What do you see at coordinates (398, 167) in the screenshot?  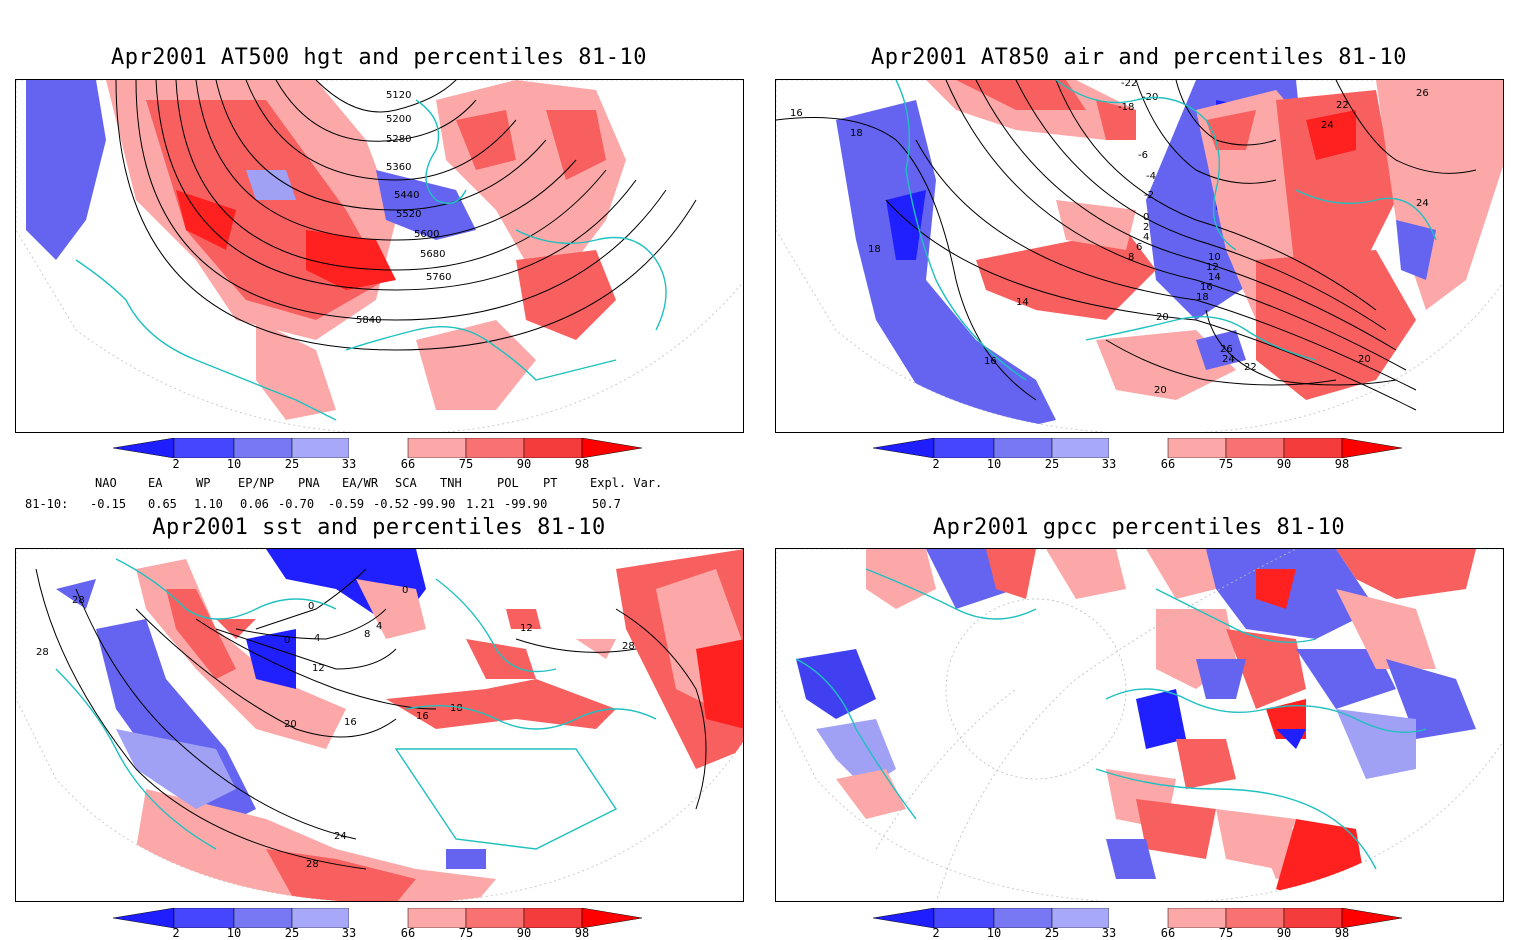 I see `contour-label: 5360` at bounding box center [398, 167].